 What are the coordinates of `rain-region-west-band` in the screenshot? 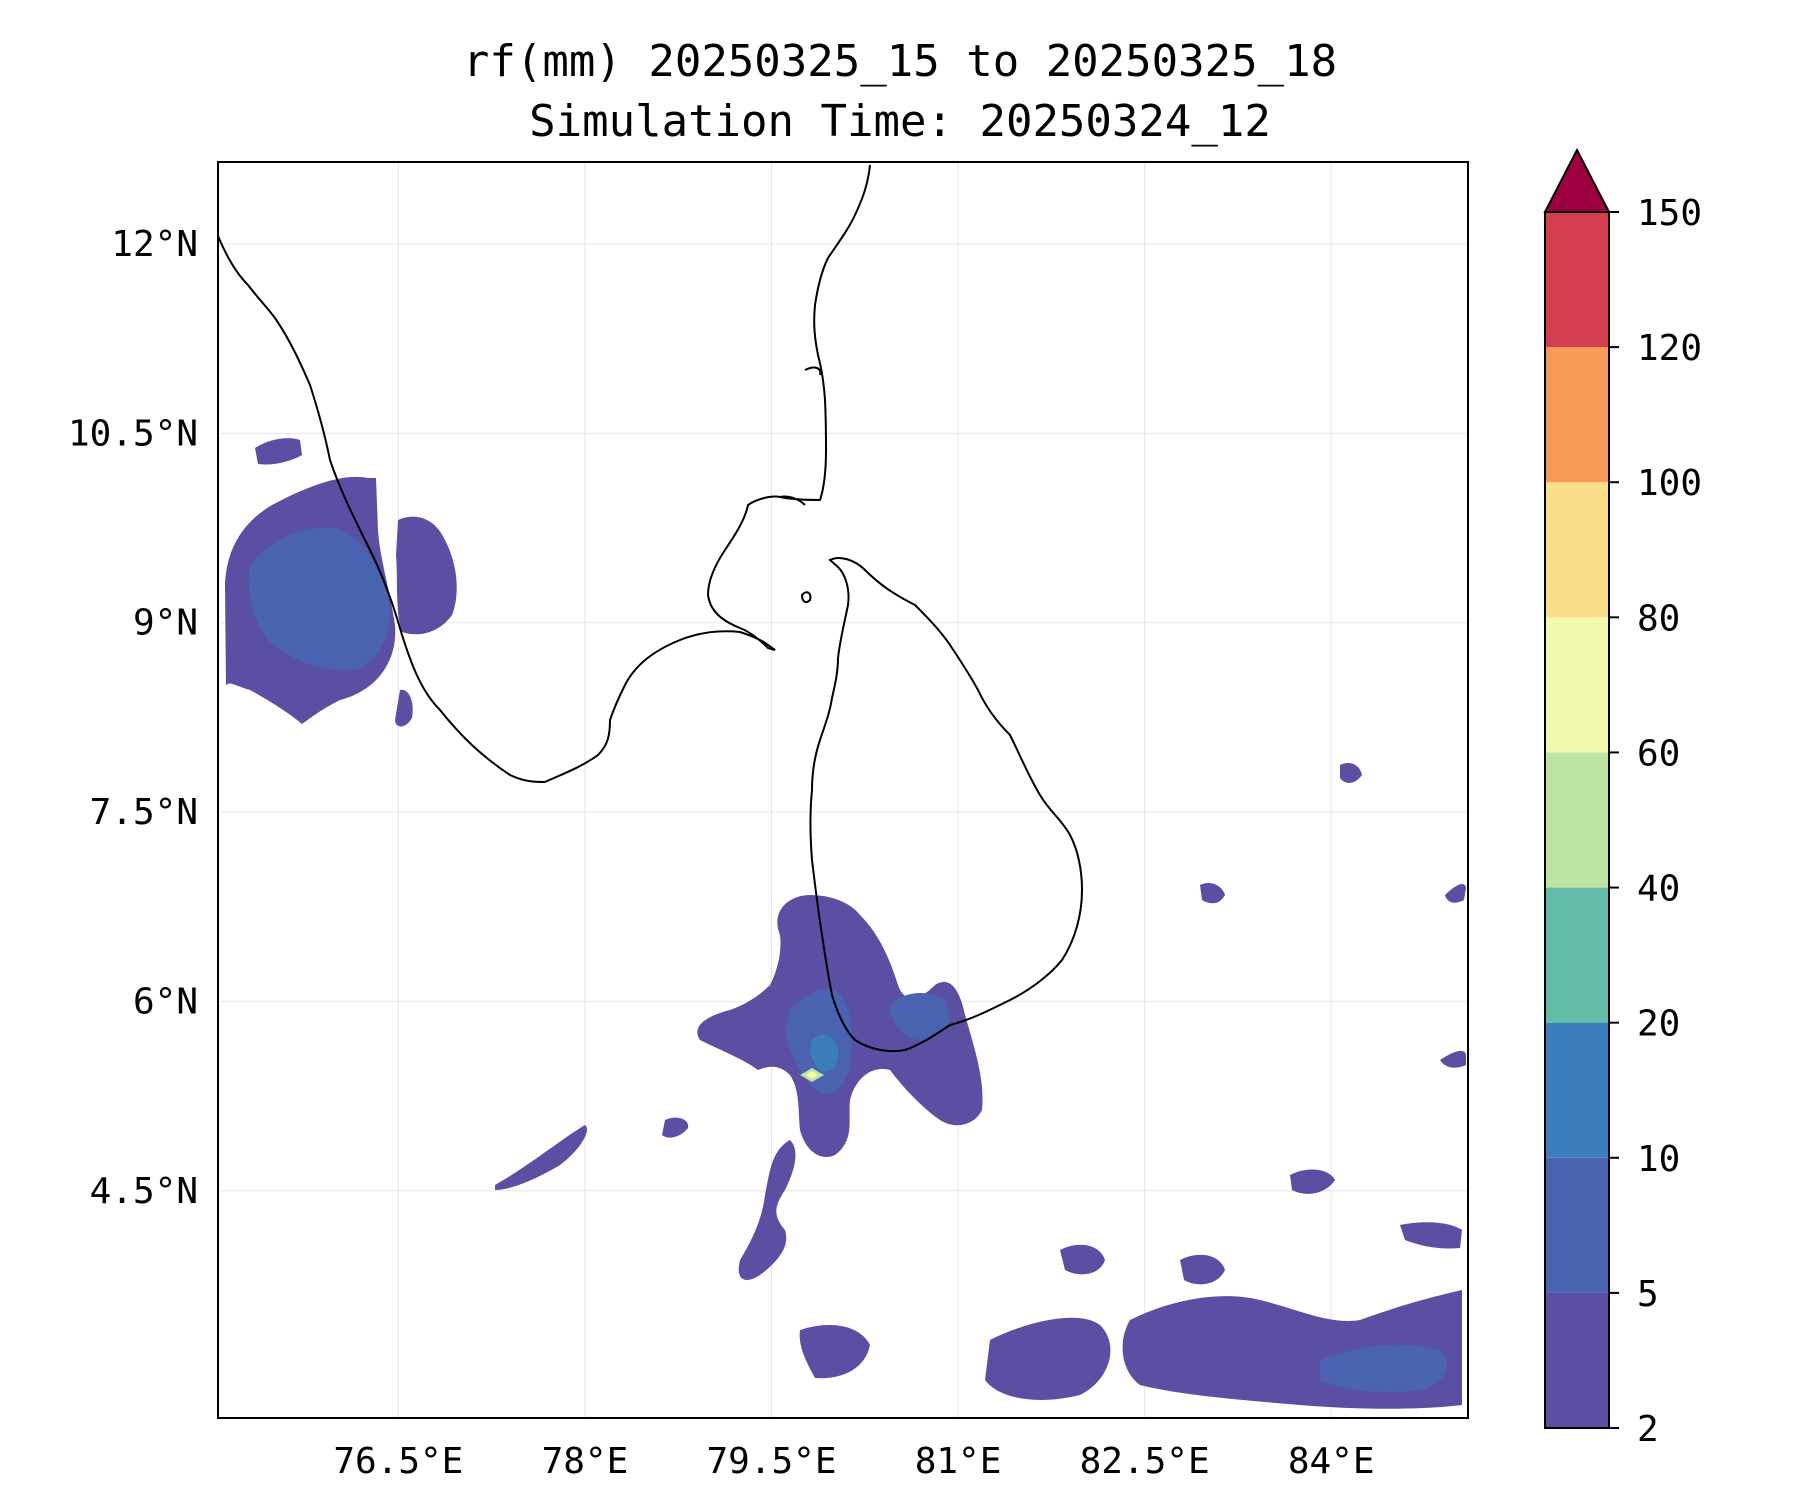 It's located at (541, 1157).